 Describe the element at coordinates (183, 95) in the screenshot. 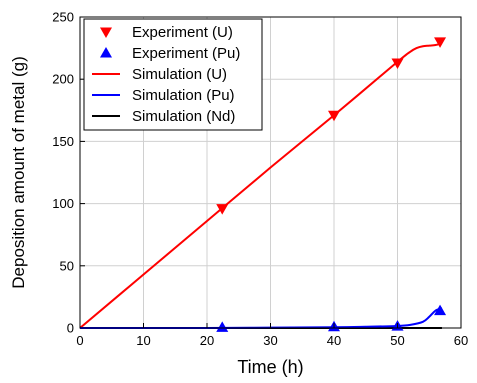

I see `legend-label-simulation-pu: Simulation (Pu)` at that location.